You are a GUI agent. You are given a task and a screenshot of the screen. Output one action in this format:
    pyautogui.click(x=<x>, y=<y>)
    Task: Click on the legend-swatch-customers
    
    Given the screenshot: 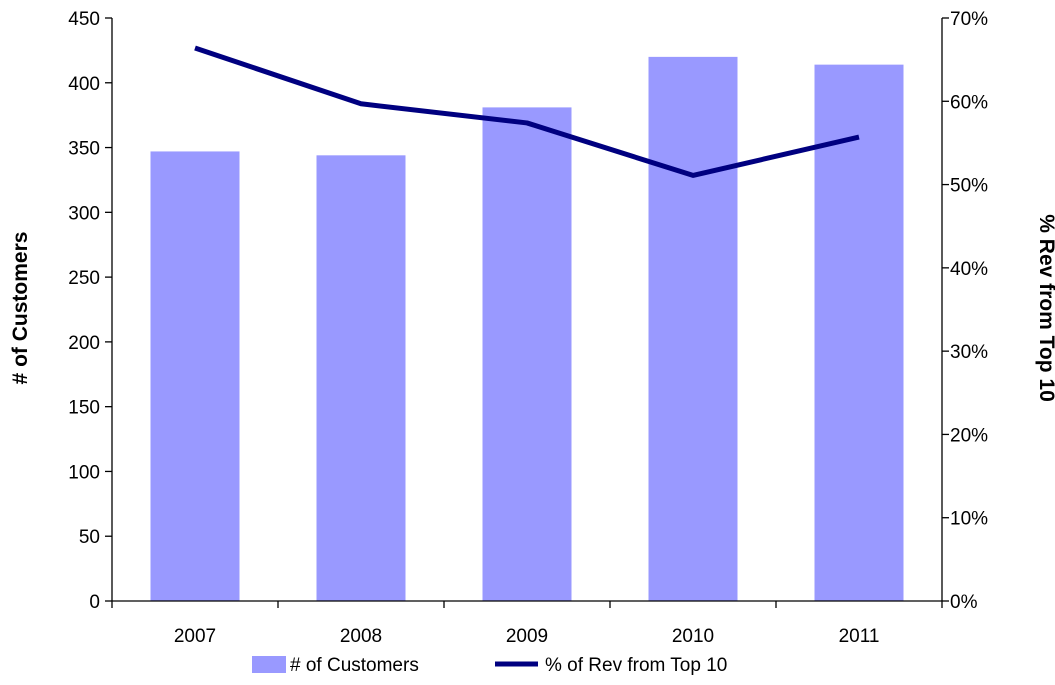 What is the action you would take?
    pyautogui.click(x=269, y=664)
    